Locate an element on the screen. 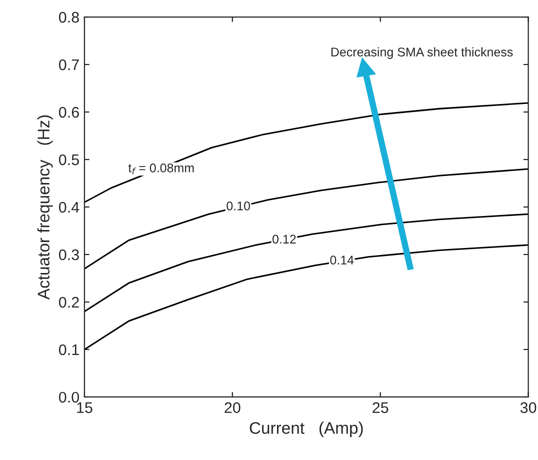 This screenshot has height=460, width=538. x-tick-label: 15 is located at coordinates (84, 408).